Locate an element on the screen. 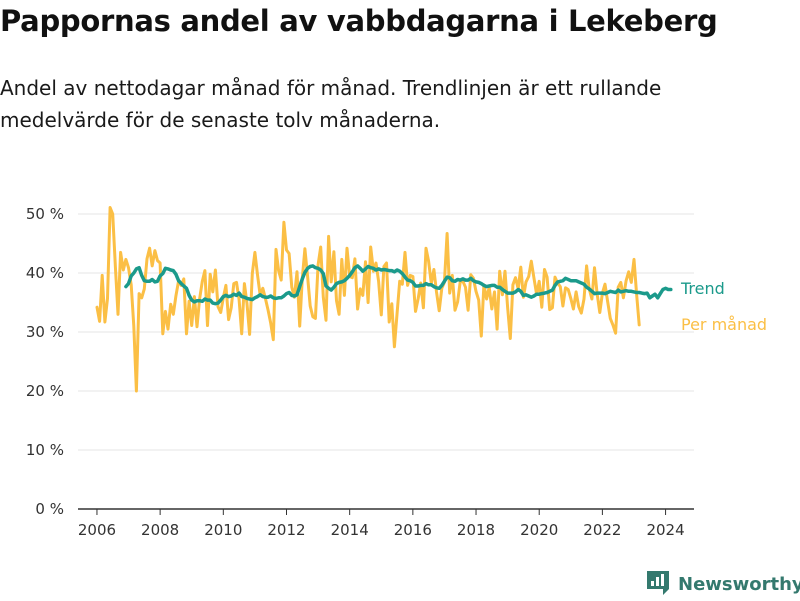  brand-logo: Newsworthy is located at coordinates (722, 584).